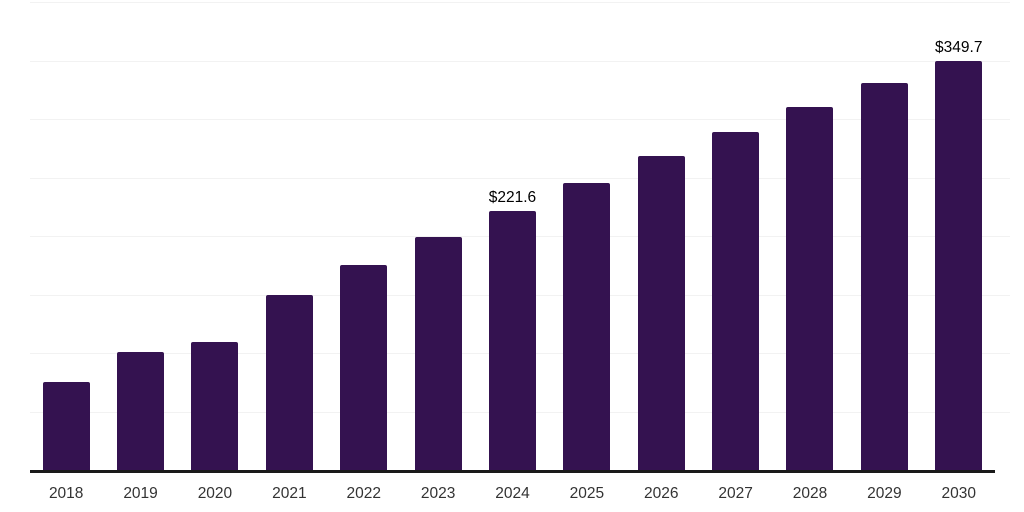 Image resolution: width=1024 pixels, height=512 pixels. Describe the element at coordinates (512, 340) in the screenshot. I see `bar-2024` at that location.